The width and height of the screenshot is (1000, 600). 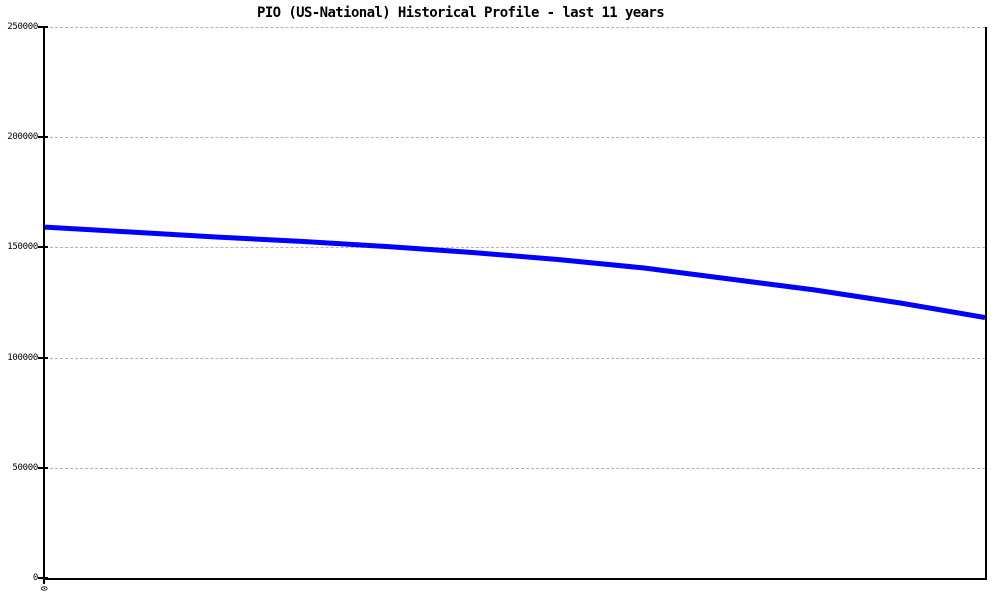 I want to click on y-axis-label-200000: 200000, so click(x=22, y=137).